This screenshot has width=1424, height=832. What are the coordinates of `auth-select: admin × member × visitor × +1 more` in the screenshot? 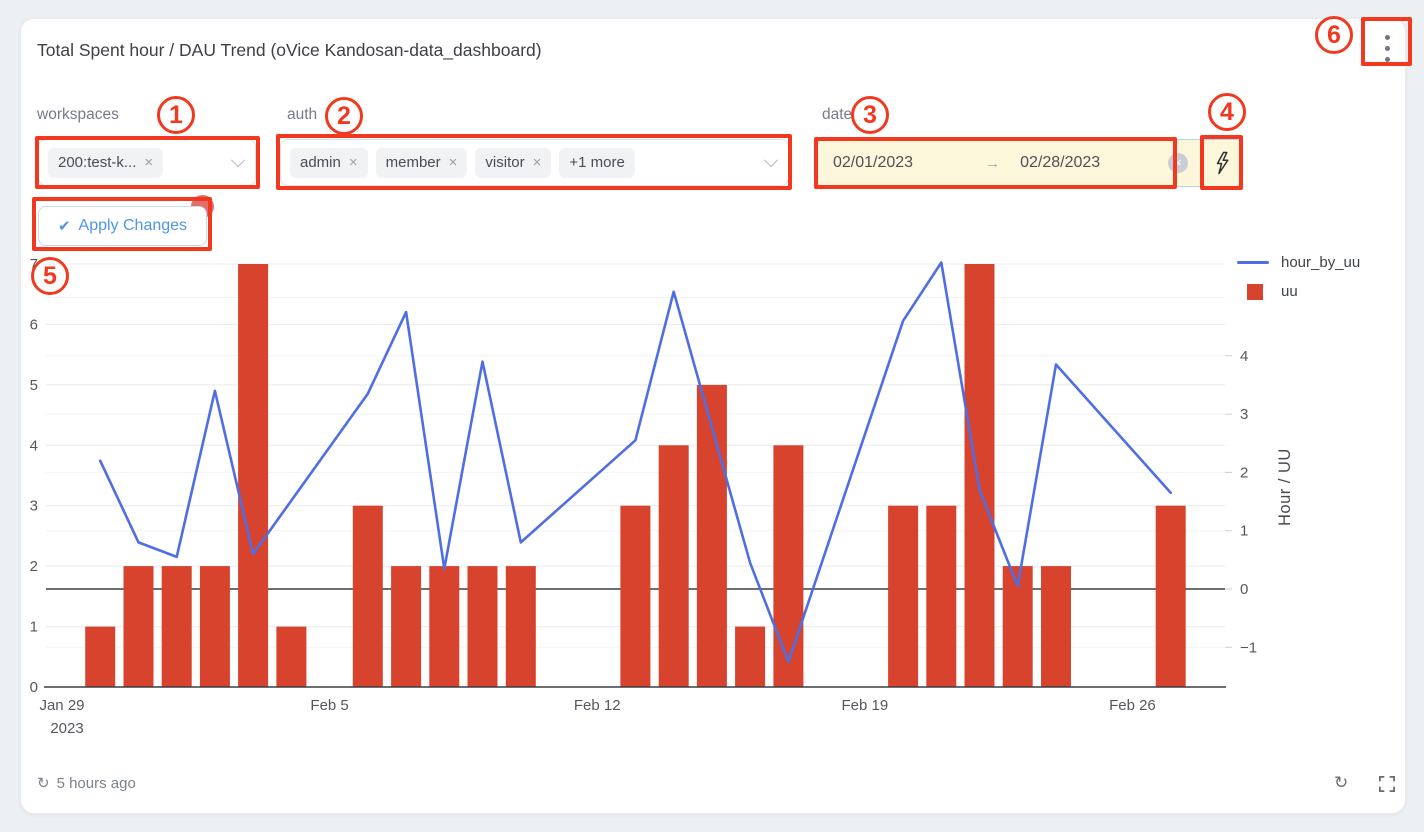 It's located at (534, 162).